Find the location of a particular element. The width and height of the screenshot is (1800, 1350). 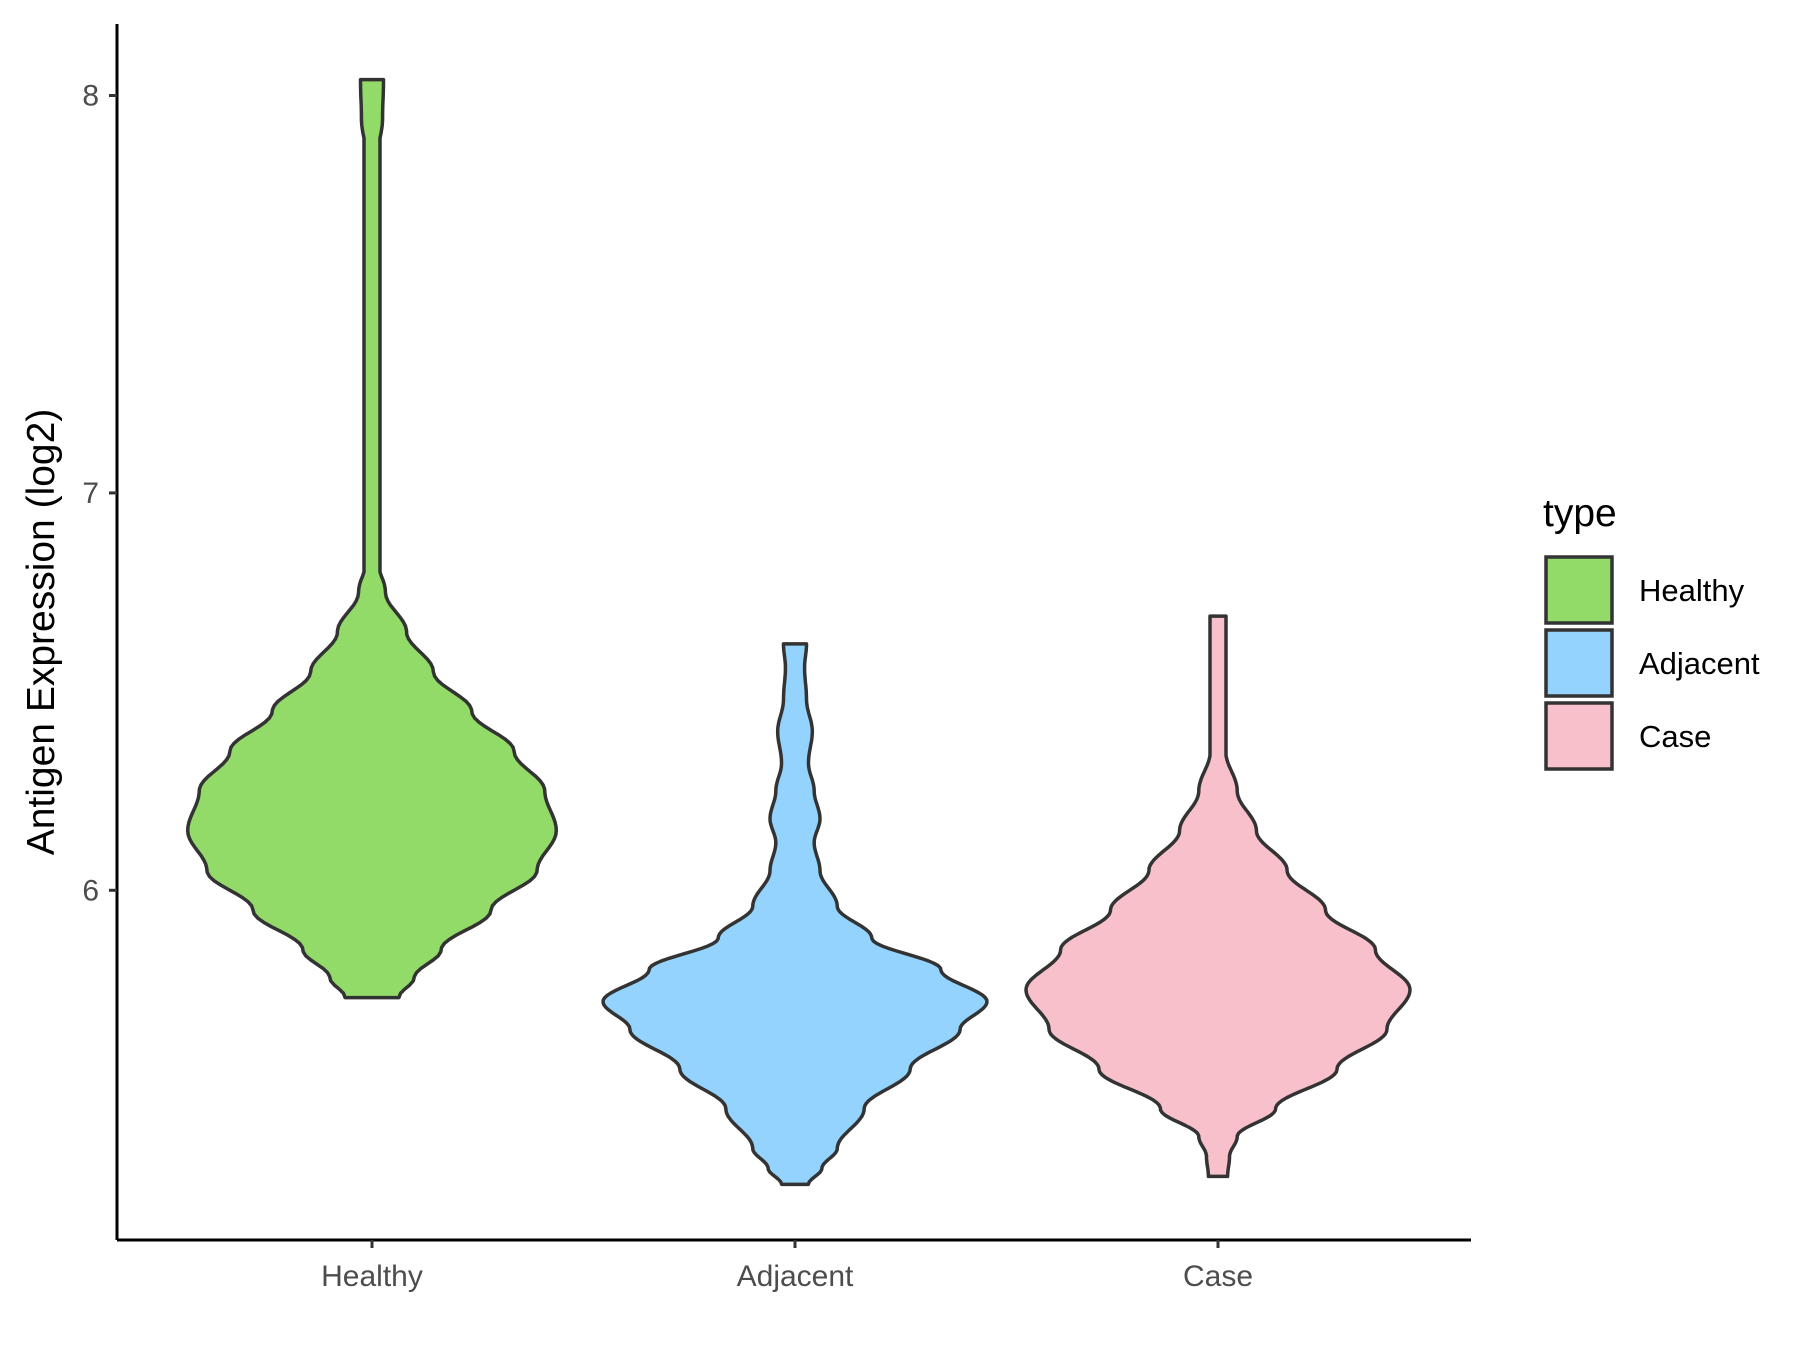

legend-label-adjacent: Adjacent is located at coordinates (1699, 663).